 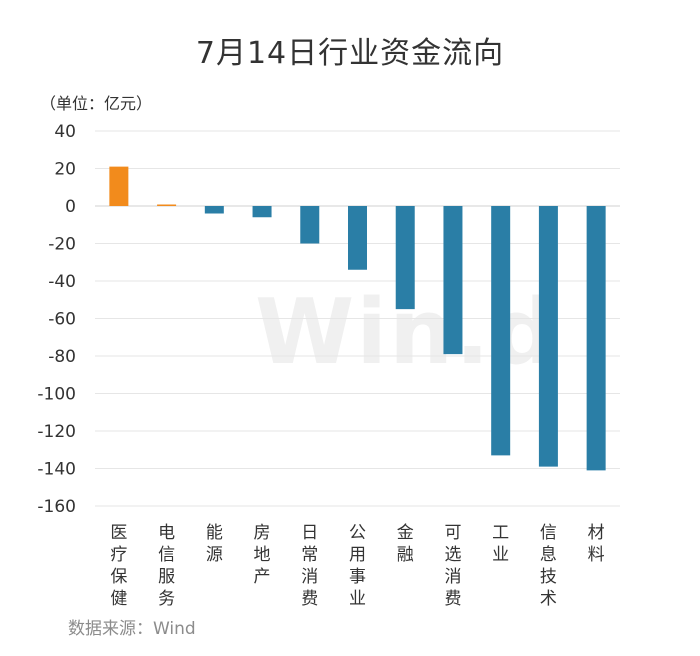 I want to click on x-tick-label: 能源, so click(x=214, y=544).